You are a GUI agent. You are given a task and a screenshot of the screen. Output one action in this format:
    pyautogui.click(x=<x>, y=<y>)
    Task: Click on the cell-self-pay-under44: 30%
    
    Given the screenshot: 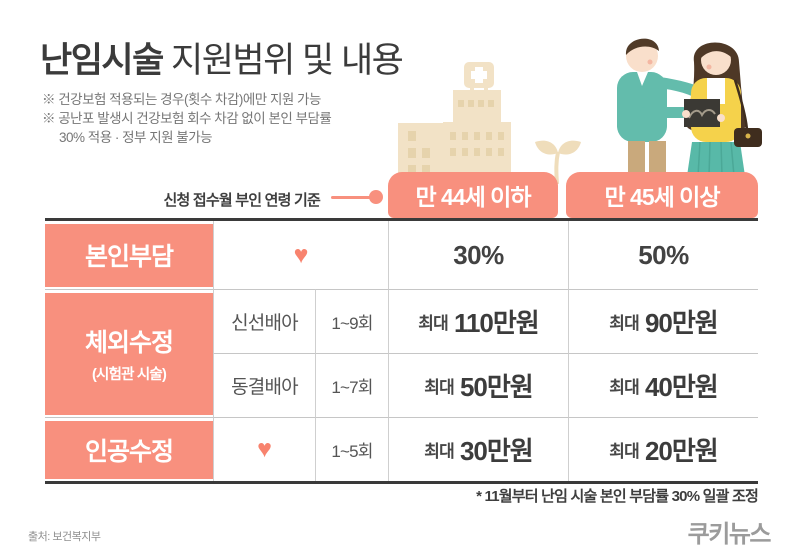 What is the action you would take?
    pyautogui.click(x=478, y=255)
    